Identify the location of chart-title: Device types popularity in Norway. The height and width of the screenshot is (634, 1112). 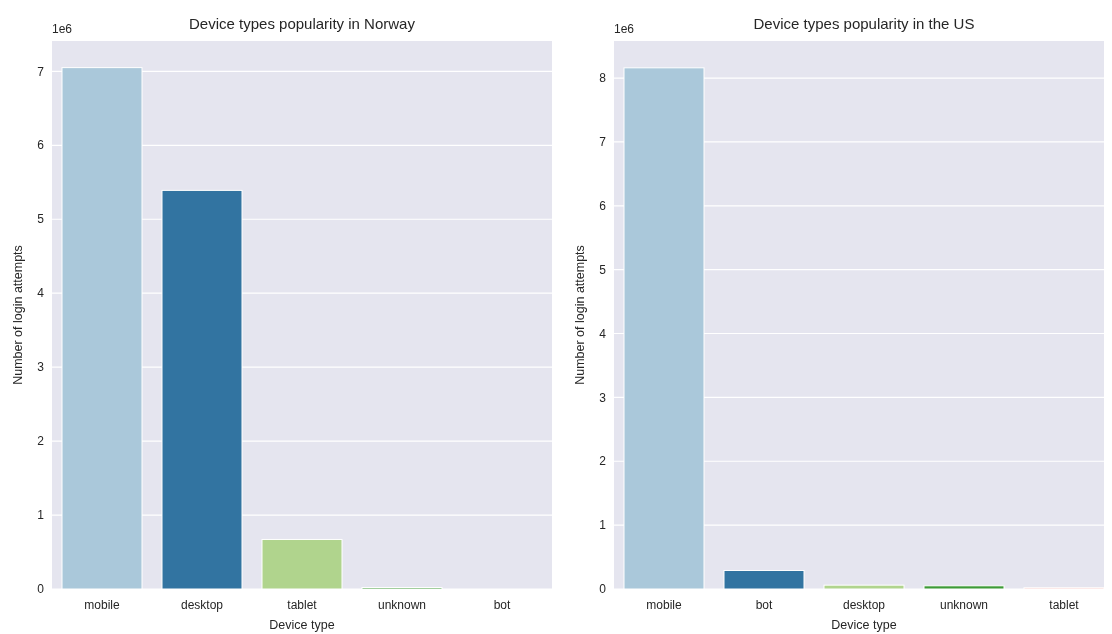
(302, 23).